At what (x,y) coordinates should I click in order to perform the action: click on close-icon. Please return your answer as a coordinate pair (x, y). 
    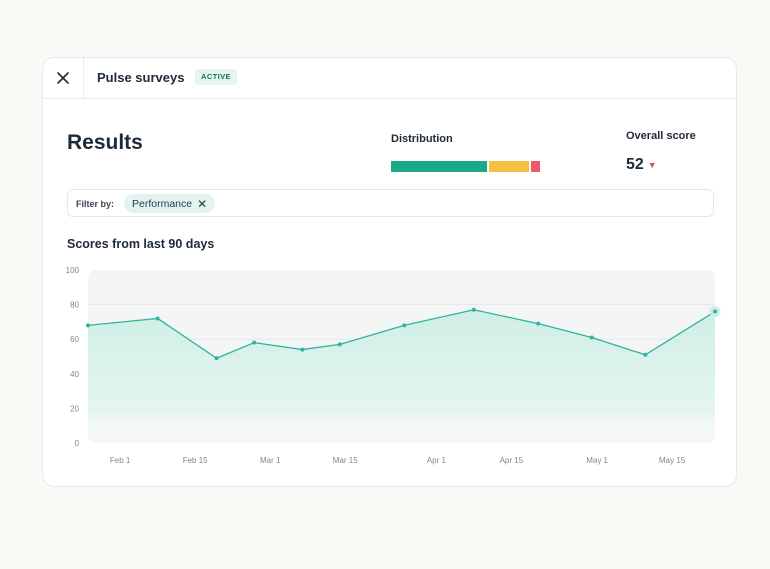
    Looking at the image, I should click on (63, 78).